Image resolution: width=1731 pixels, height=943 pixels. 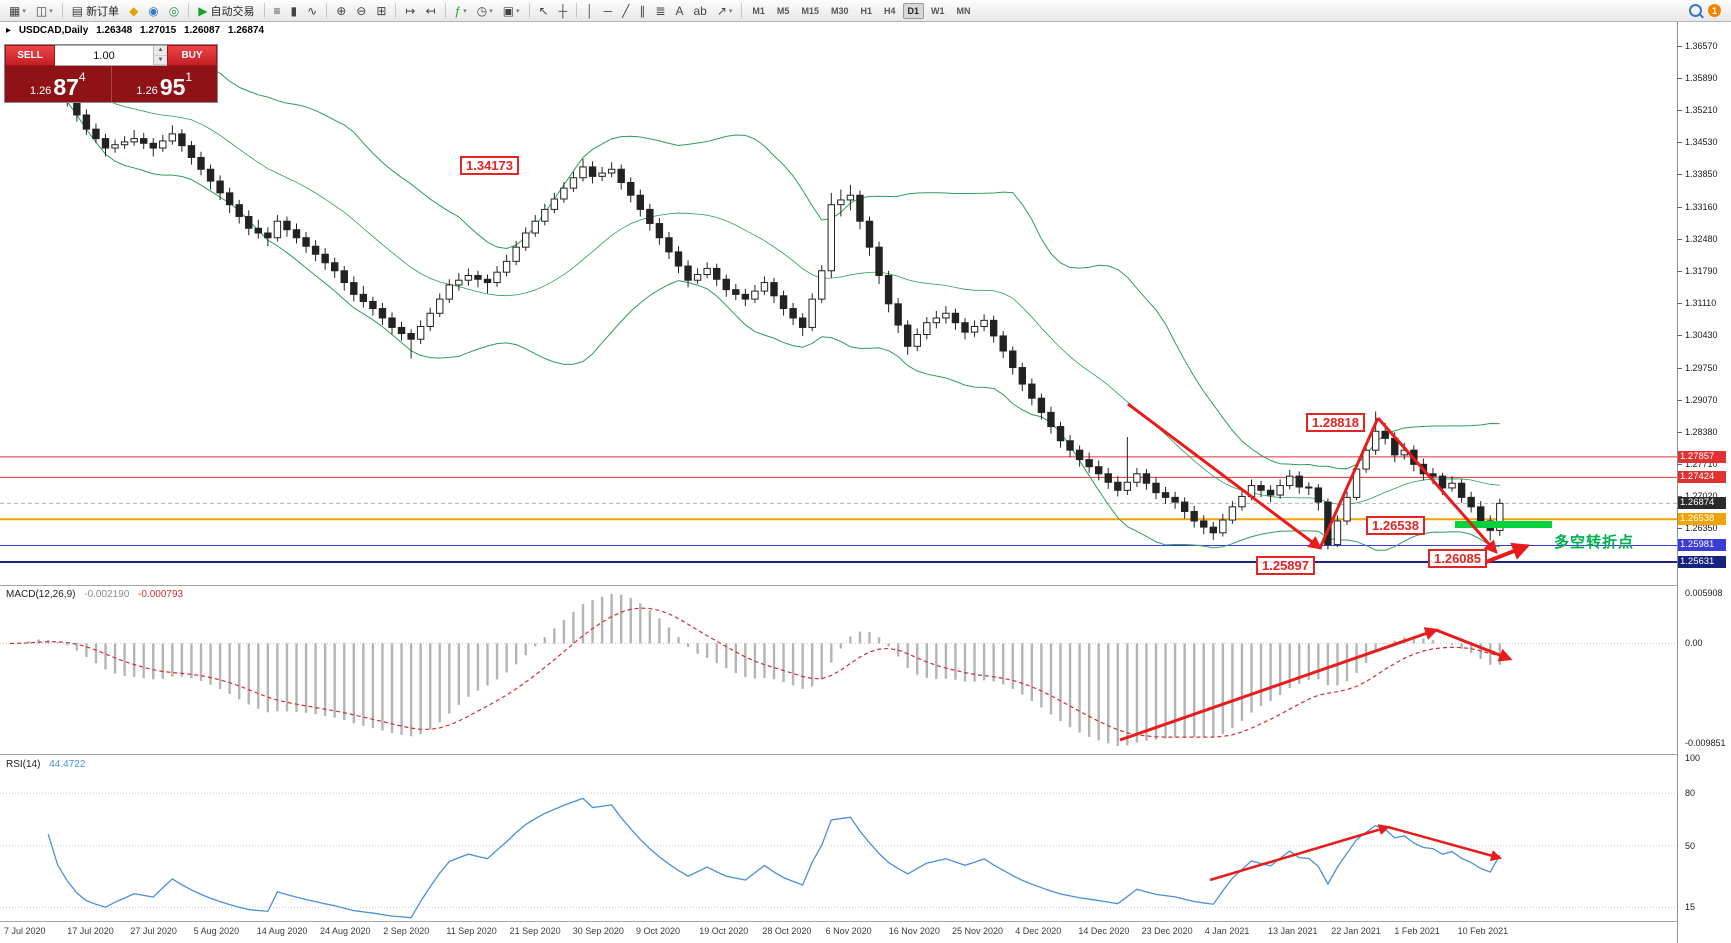 What do you see at coordinates (361, 11) in the screenshot?
I see `zoom-out-button: ⊖` at bounding box center [361, 11].